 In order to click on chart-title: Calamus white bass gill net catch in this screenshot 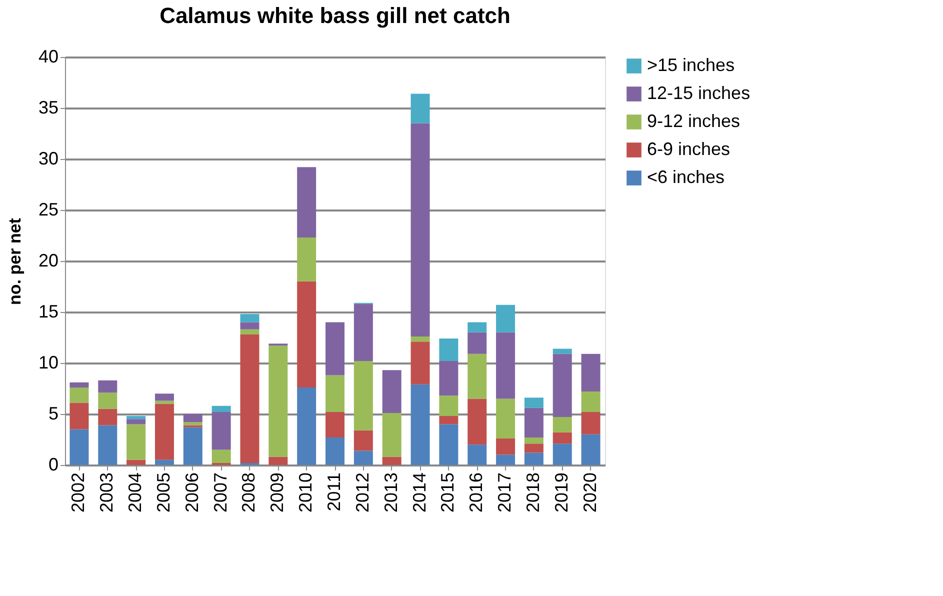, I will do `click(335, 15)`.